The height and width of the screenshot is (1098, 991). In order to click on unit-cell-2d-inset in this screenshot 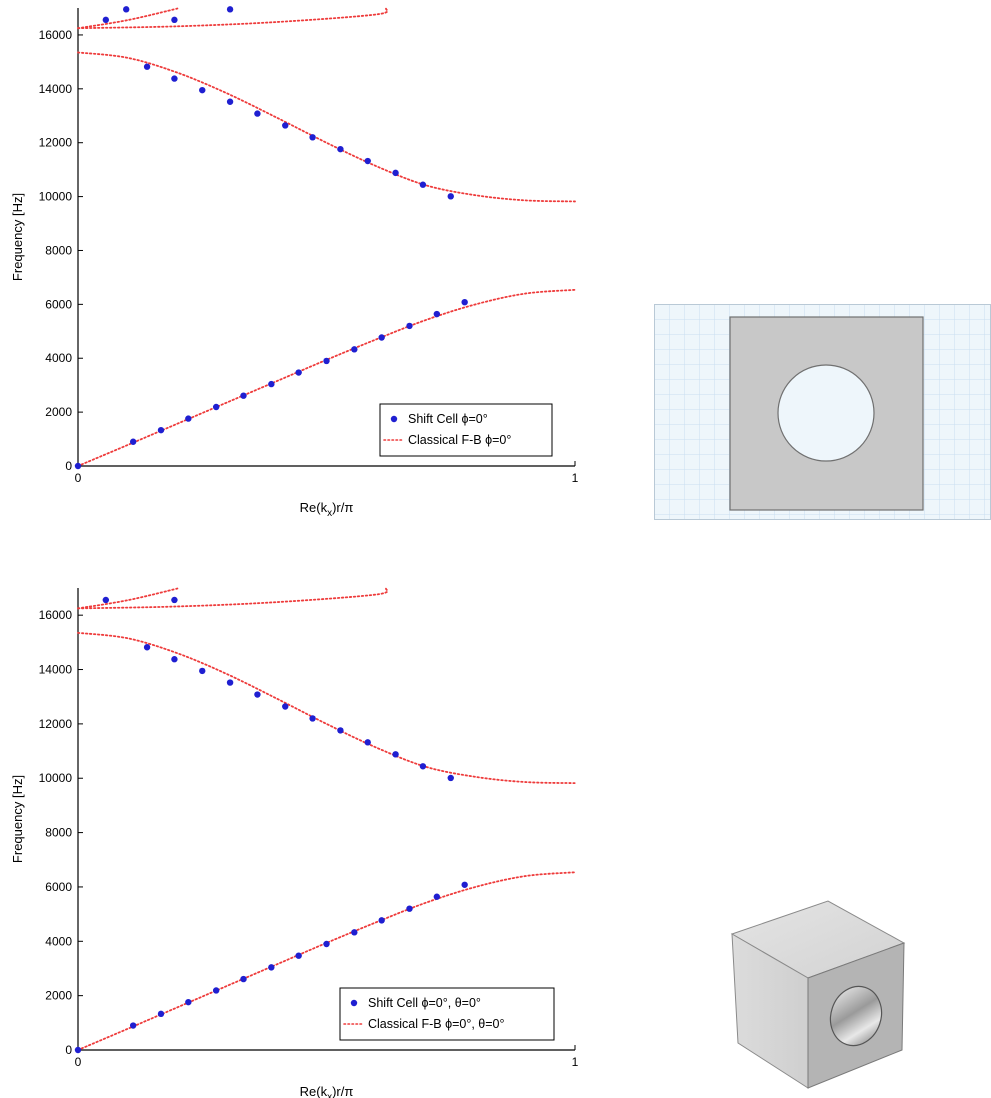, I will do `click(822, 412)`.